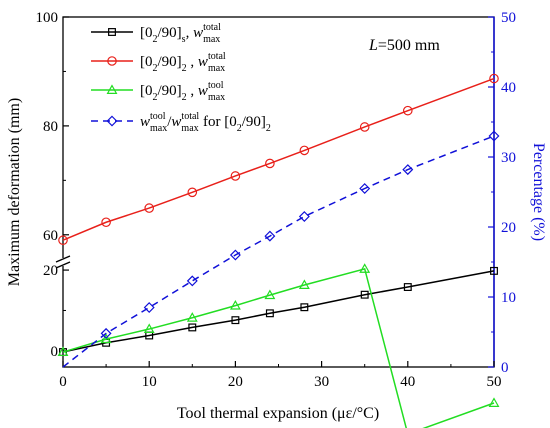 This screenshot has width=550, height=428. What do you see at coordinates (407, 382) in the screenshot?
I see `x-tick-label: 40` at bounding box center [407, 382].